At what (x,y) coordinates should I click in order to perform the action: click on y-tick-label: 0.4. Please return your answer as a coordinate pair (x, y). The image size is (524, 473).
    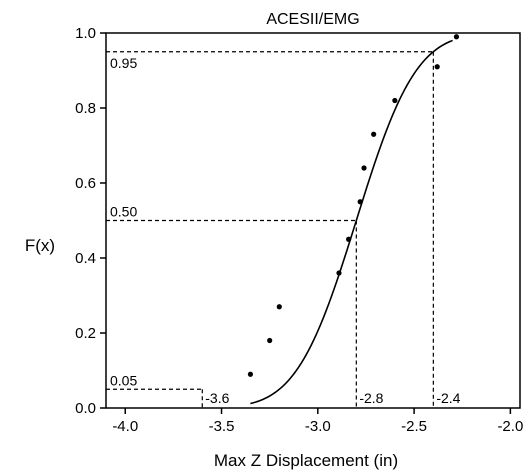
    Looking at the image, I should click on (85, 258).